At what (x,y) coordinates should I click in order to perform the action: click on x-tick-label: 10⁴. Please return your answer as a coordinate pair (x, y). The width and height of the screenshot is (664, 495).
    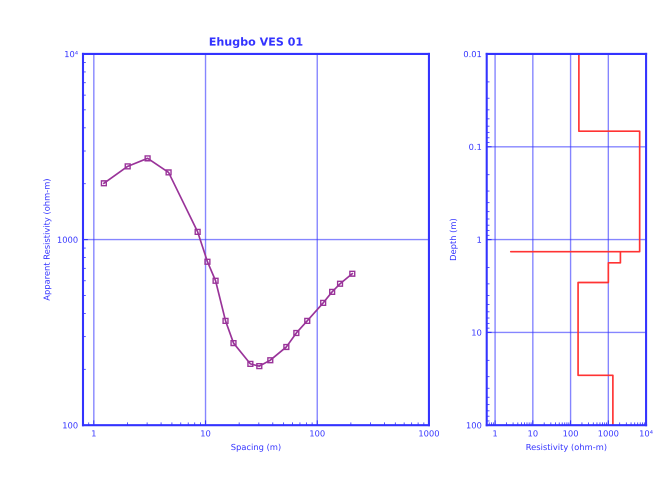
    Looking at the image, I should click on (646, 433).